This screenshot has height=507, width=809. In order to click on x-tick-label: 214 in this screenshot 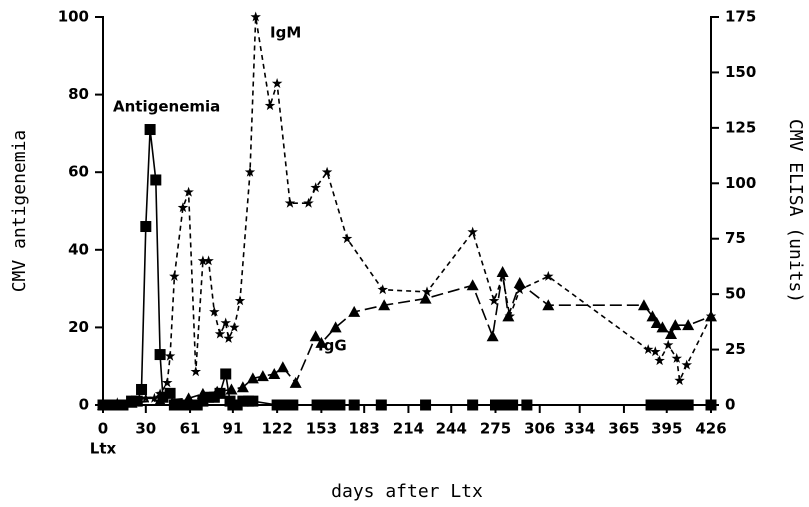, I will do `click(408, 429)`.